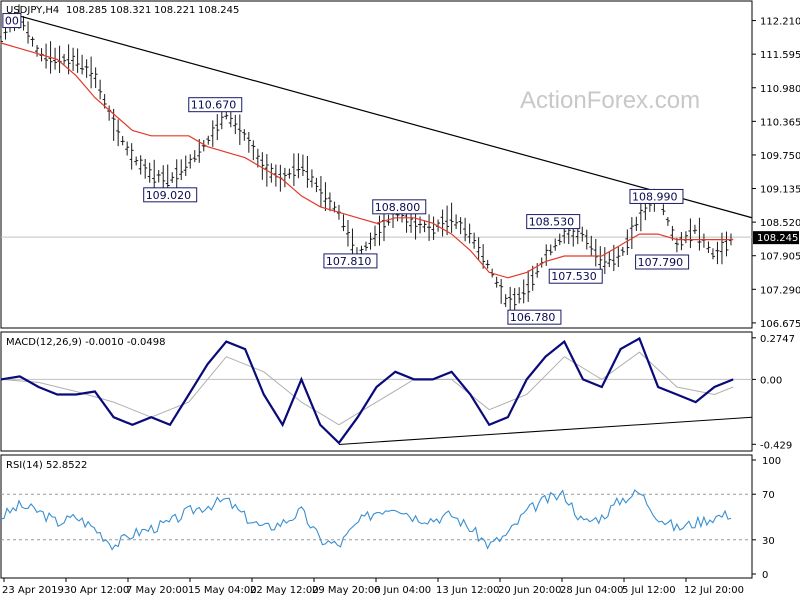  I want to click on macd-y-tick-label: -0.429, so click(776, 445).